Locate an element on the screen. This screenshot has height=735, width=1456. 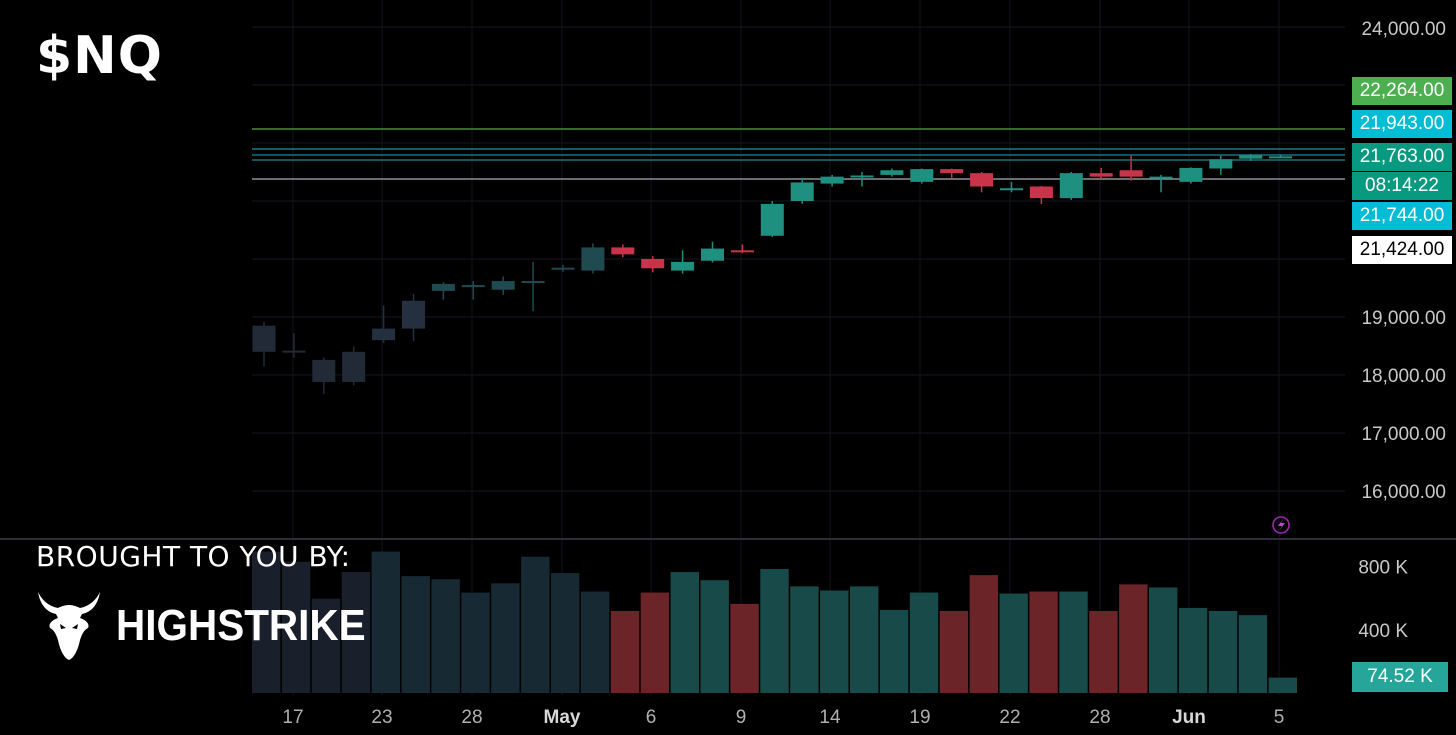
x-tick-label: 22 is located at coordinates (1009, 717).